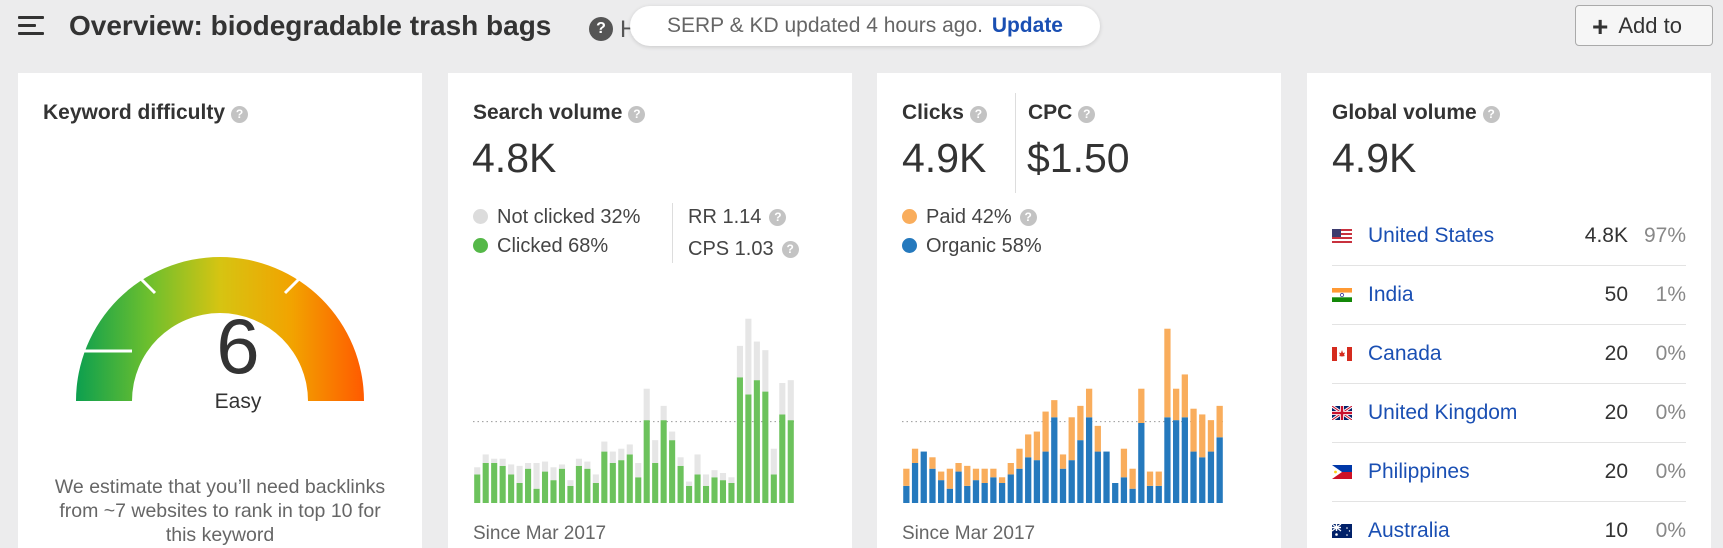 The image size is (1723, 548). Describe the element at coordinates (1404, 112) in the screenshot. I see `gv-title-text: Global volume` at that location.